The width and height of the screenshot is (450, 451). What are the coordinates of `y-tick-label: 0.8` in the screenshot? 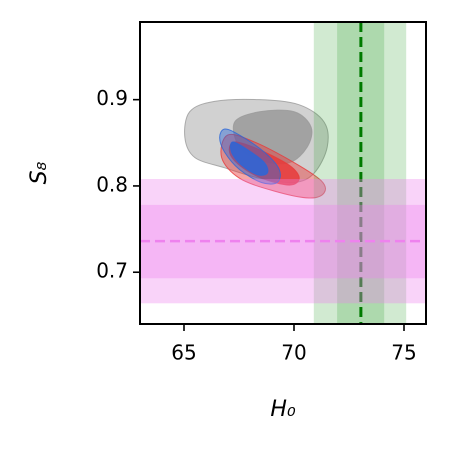 It's located at (112, 184).